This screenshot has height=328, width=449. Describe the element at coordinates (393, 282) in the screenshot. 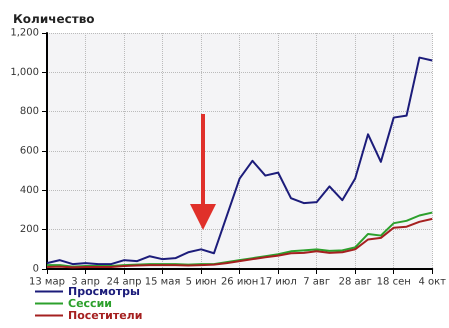

I see `x-tick-label: 18 сен` at that location.